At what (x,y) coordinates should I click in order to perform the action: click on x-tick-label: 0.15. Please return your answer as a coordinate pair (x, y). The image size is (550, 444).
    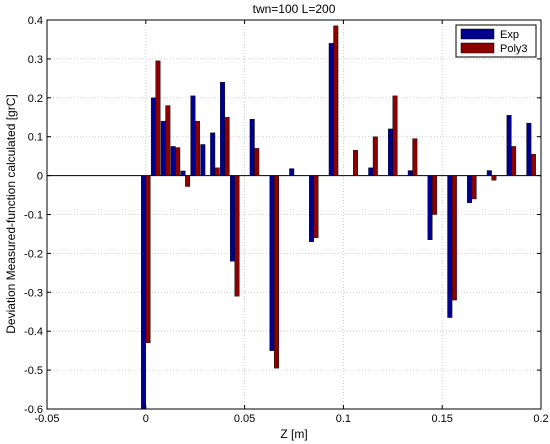
    Looking at the image, I should click on (441, 419).